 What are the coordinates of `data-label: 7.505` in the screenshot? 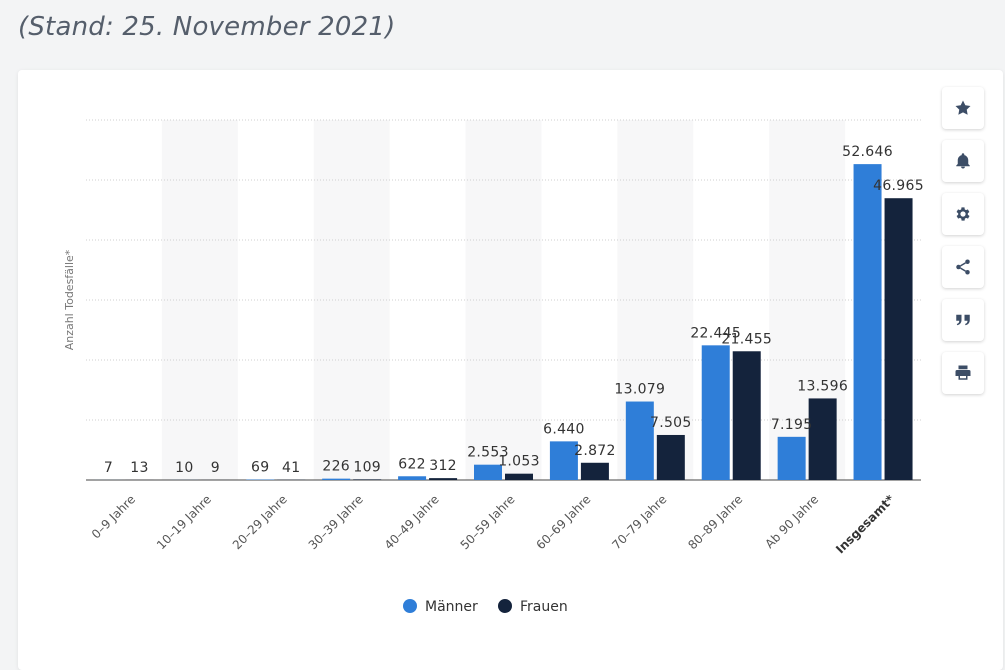 It's located at (671, 423).